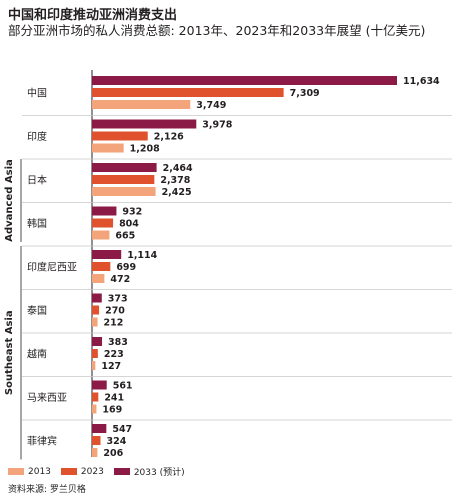 The height and width of the screenshot is (500, 472). What do you see at coordinates (177, 192) in the screenshot?
I see `value-label: 2,425` at bounding box center [177, 192].